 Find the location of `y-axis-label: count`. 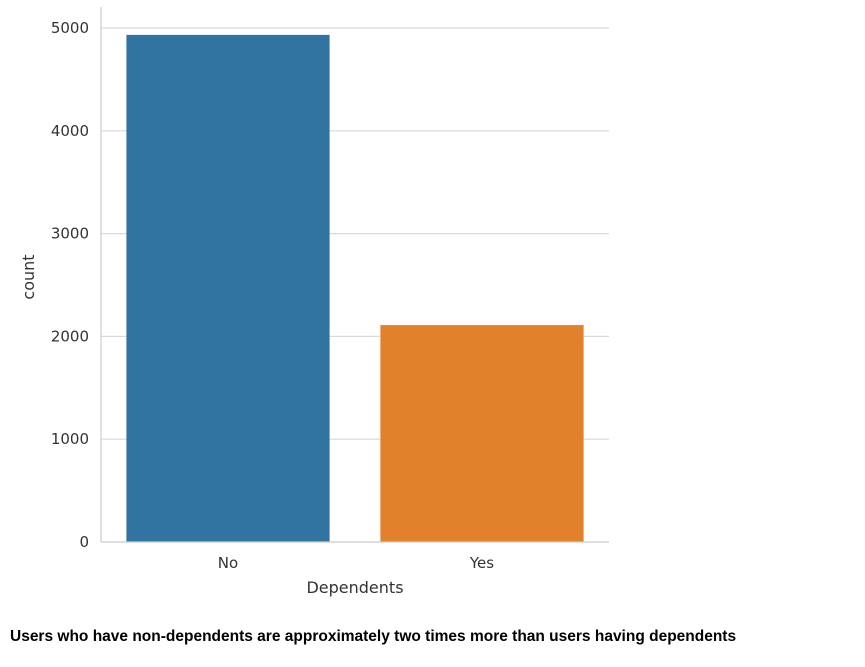

y-axis-label: count is located at coordinates (28, 276).